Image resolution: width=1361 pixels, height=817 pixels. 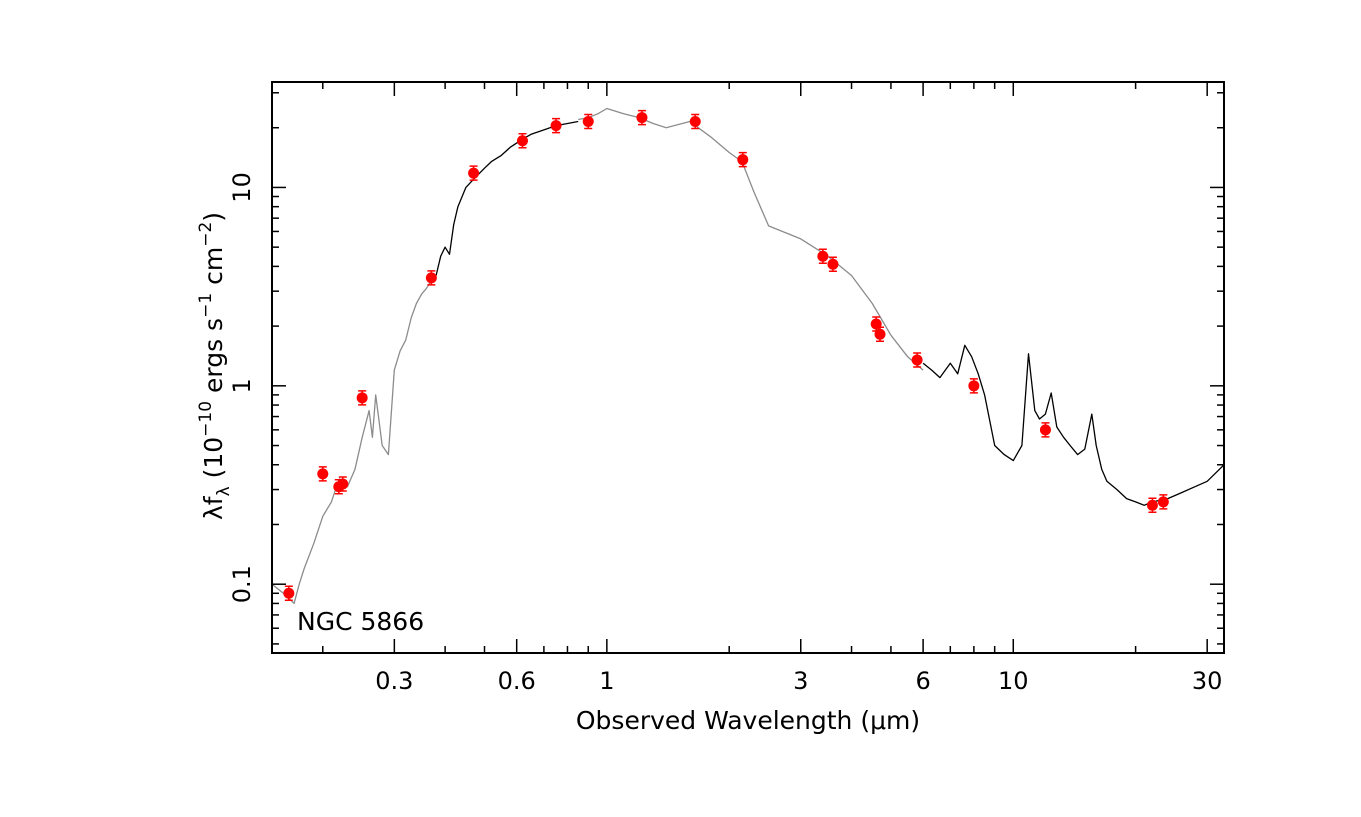 I want to click on y-axis-label: λfλ (10−10 ergs s−1 cm−2), so click(x=215, y=366).